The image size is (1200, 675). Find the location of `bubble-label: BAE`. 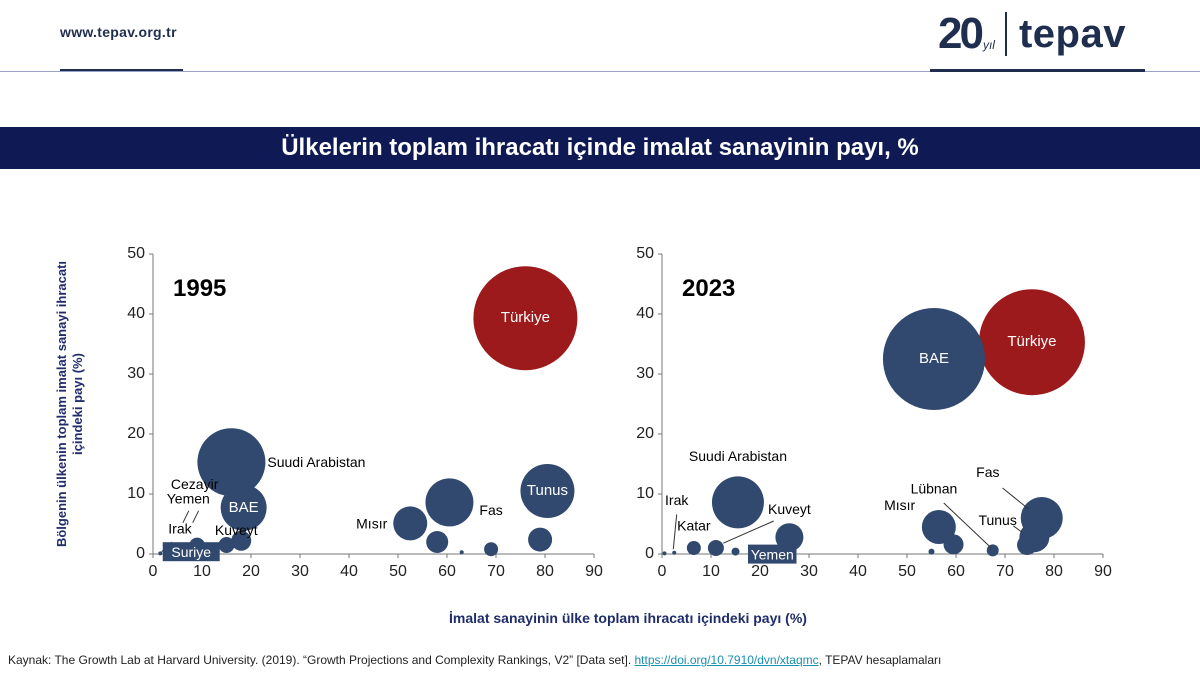

bubble-label: BAE is located at coordinates (934, 358).